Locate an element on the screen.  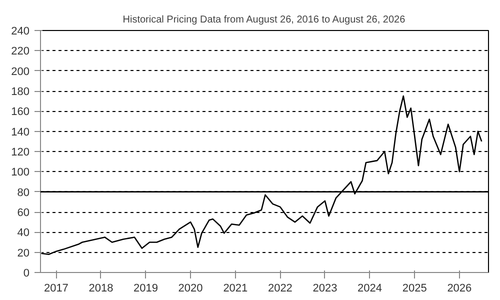
x-tick-label: 2024 is located at coordinates (370, 288).